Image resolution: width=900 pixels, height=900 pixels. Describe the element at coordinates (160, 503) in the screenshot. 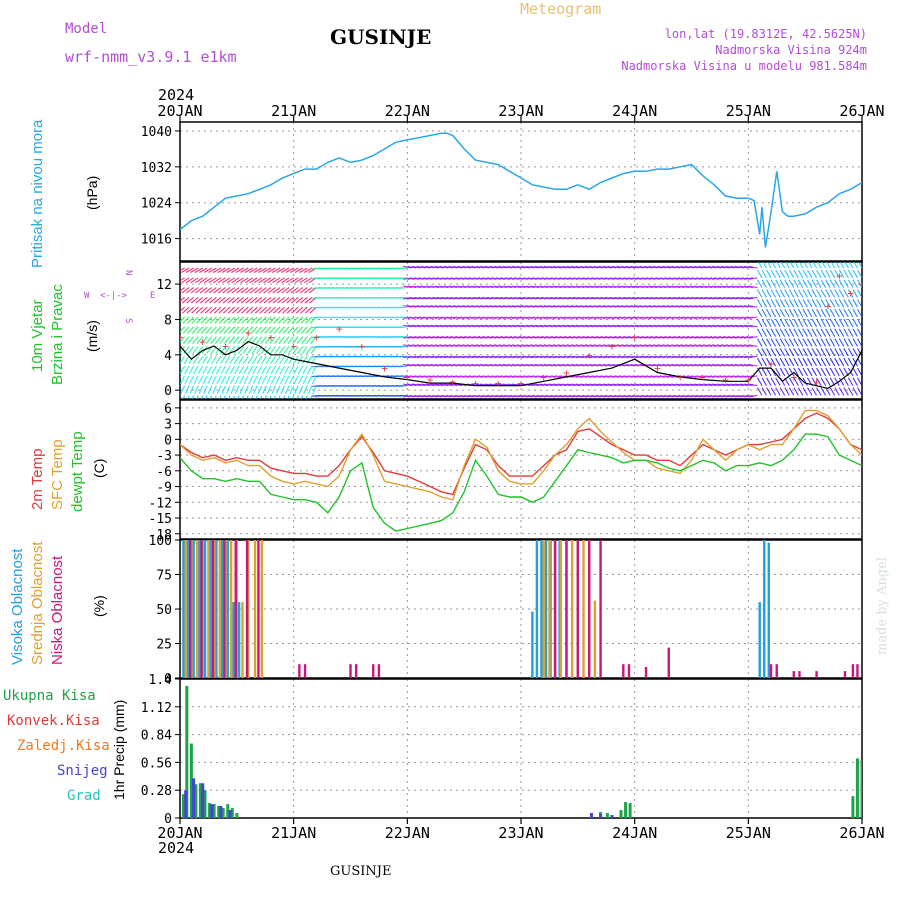

I see `ytick-label: -12` at that location.